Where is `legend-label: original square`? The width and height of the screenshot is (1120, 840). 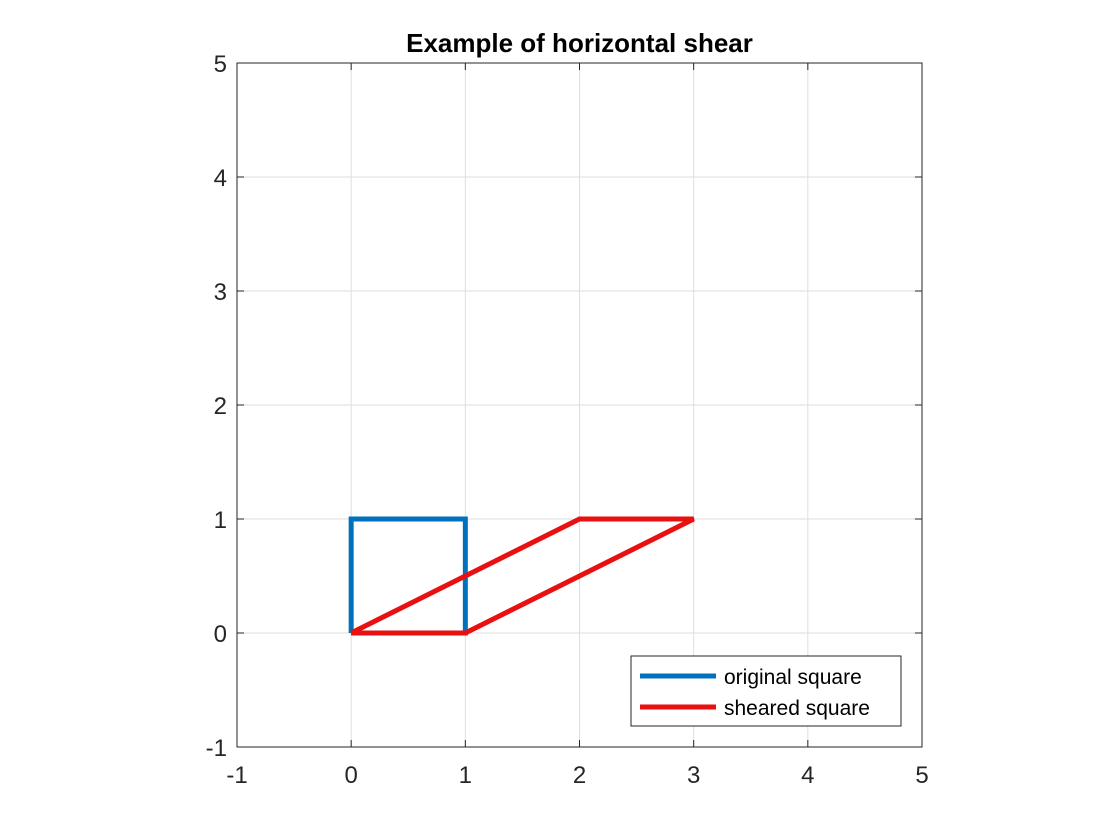
legend-label: original square is located at coordinates (793, 677).